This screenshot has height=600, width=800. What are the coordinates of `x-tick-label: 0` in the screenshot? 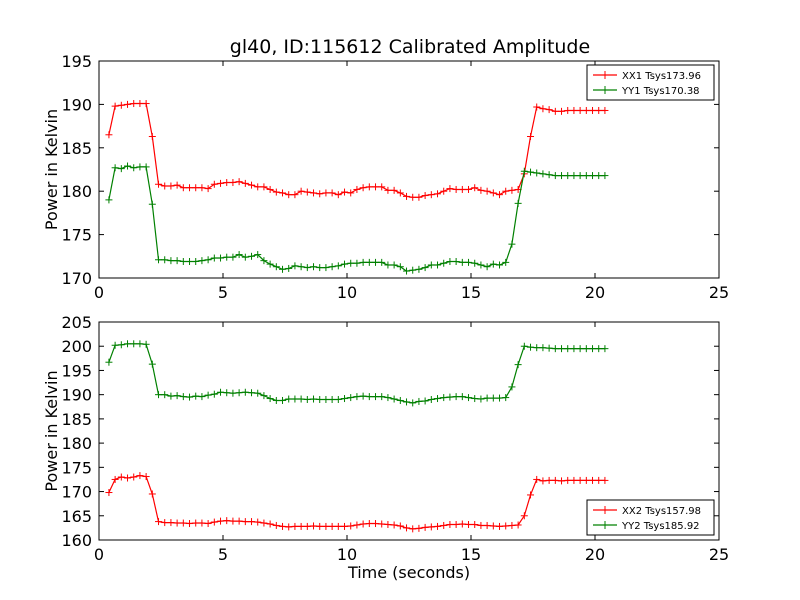 It's located at (99, 554).